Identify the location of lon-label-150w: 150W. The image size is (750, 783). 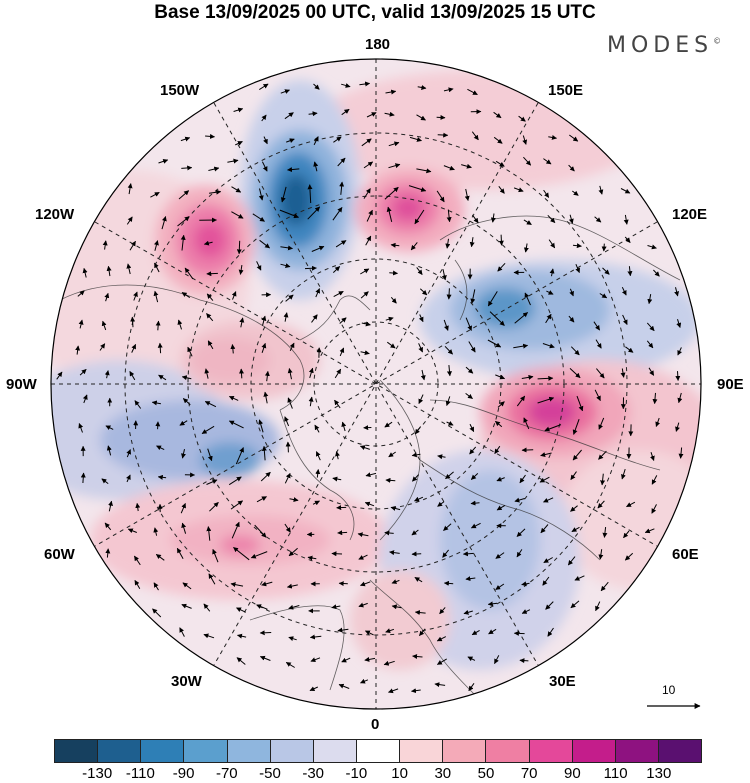
(180, 90).